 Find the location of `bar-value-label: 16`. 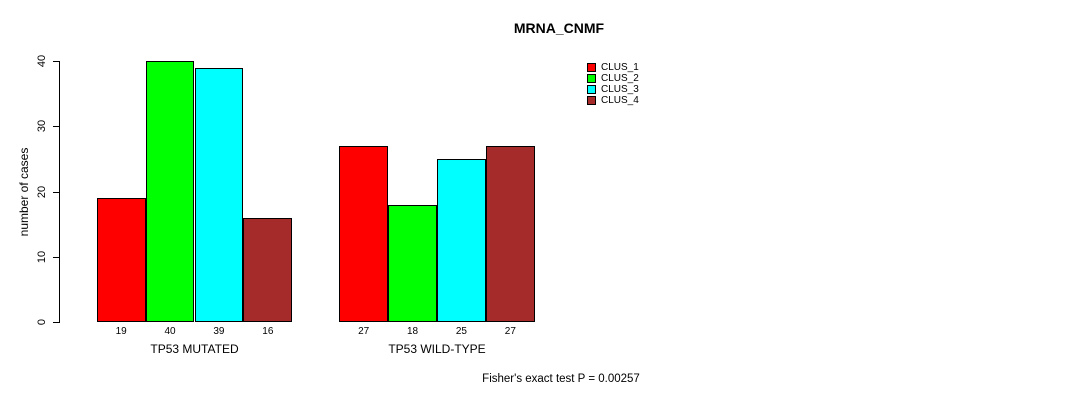

bar-value-label: 16 is located at coordinates (268, 331).